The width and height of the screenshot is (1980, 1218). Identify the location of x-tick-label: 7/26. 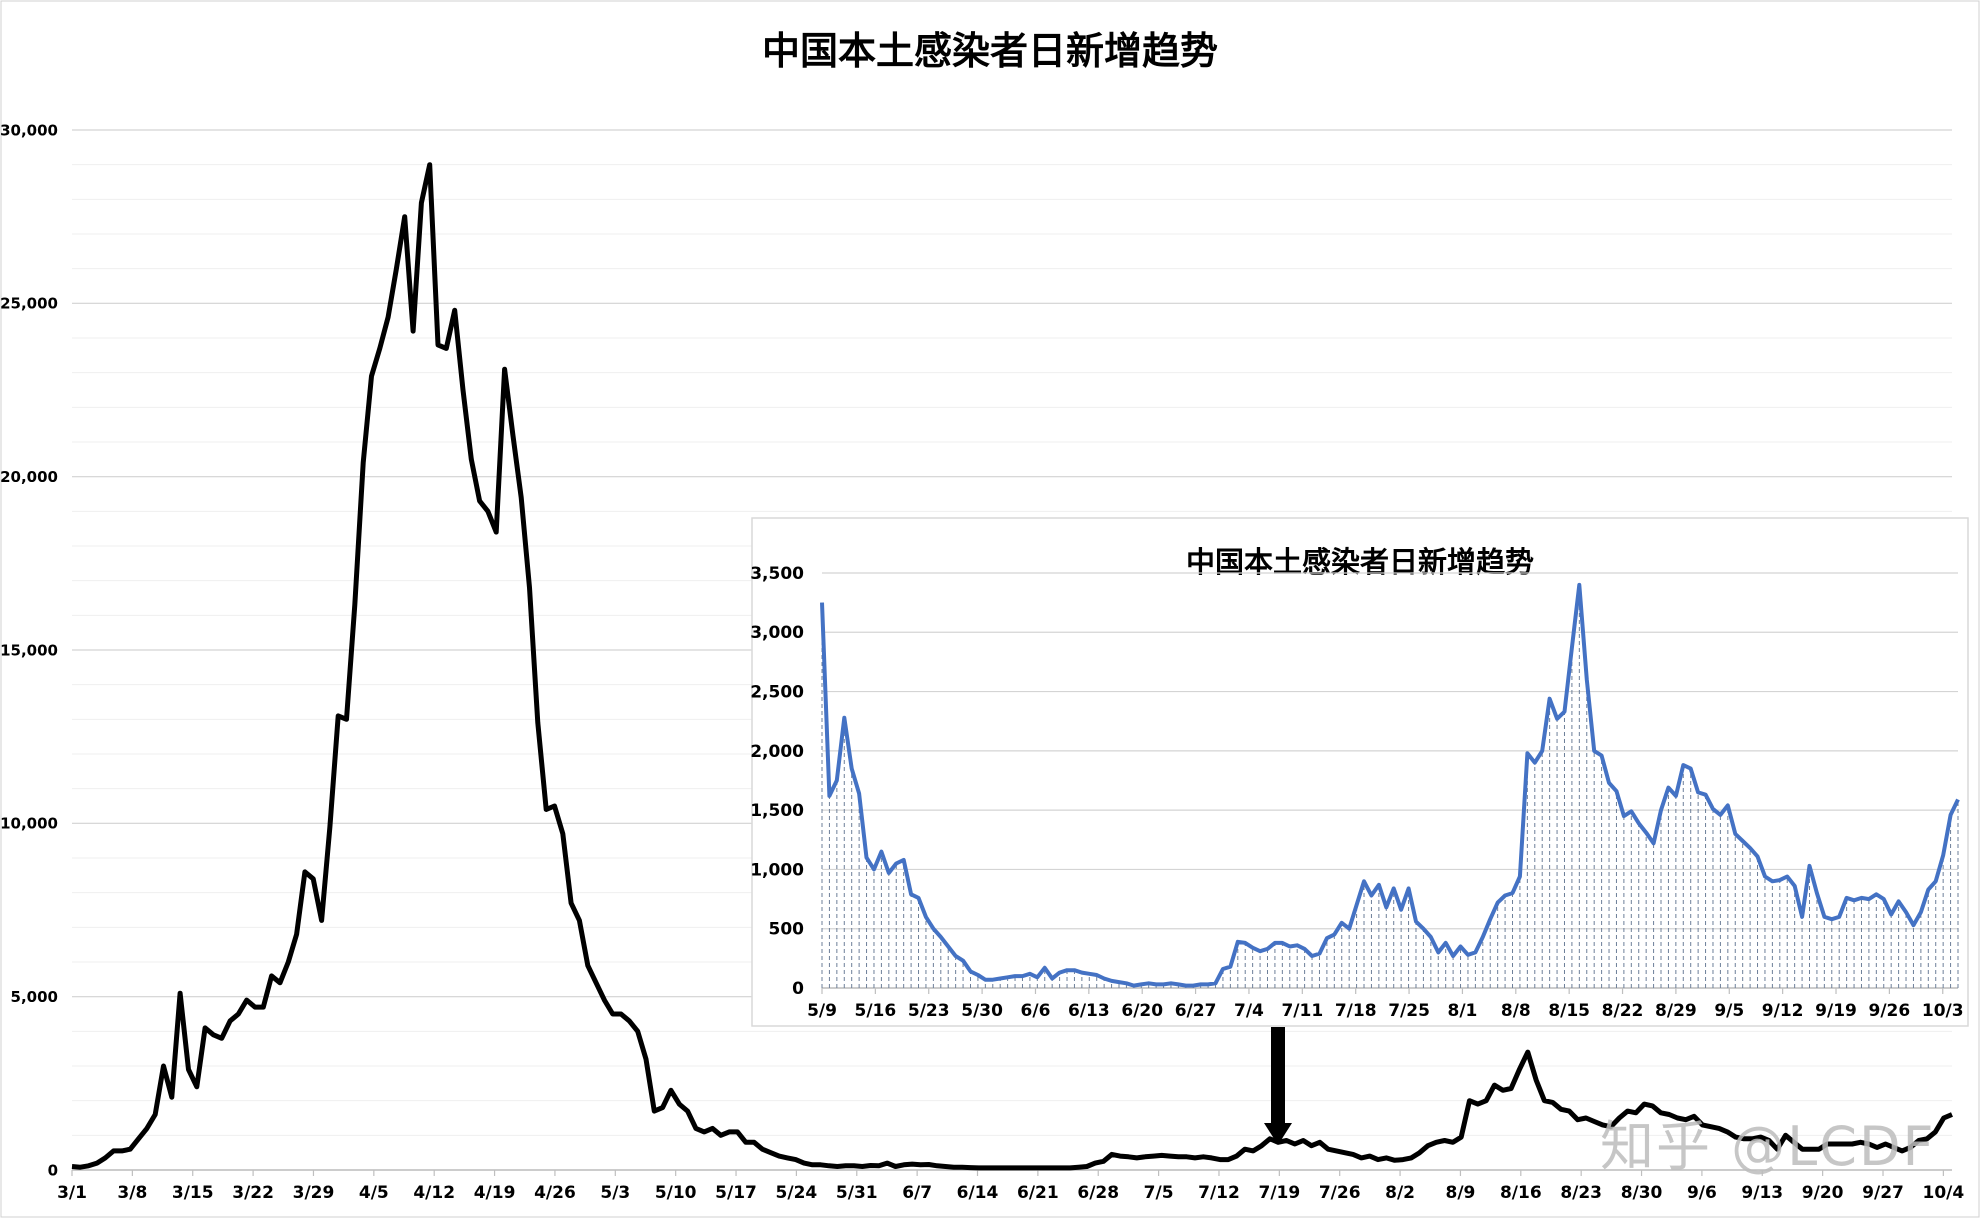
(1340, 1193).